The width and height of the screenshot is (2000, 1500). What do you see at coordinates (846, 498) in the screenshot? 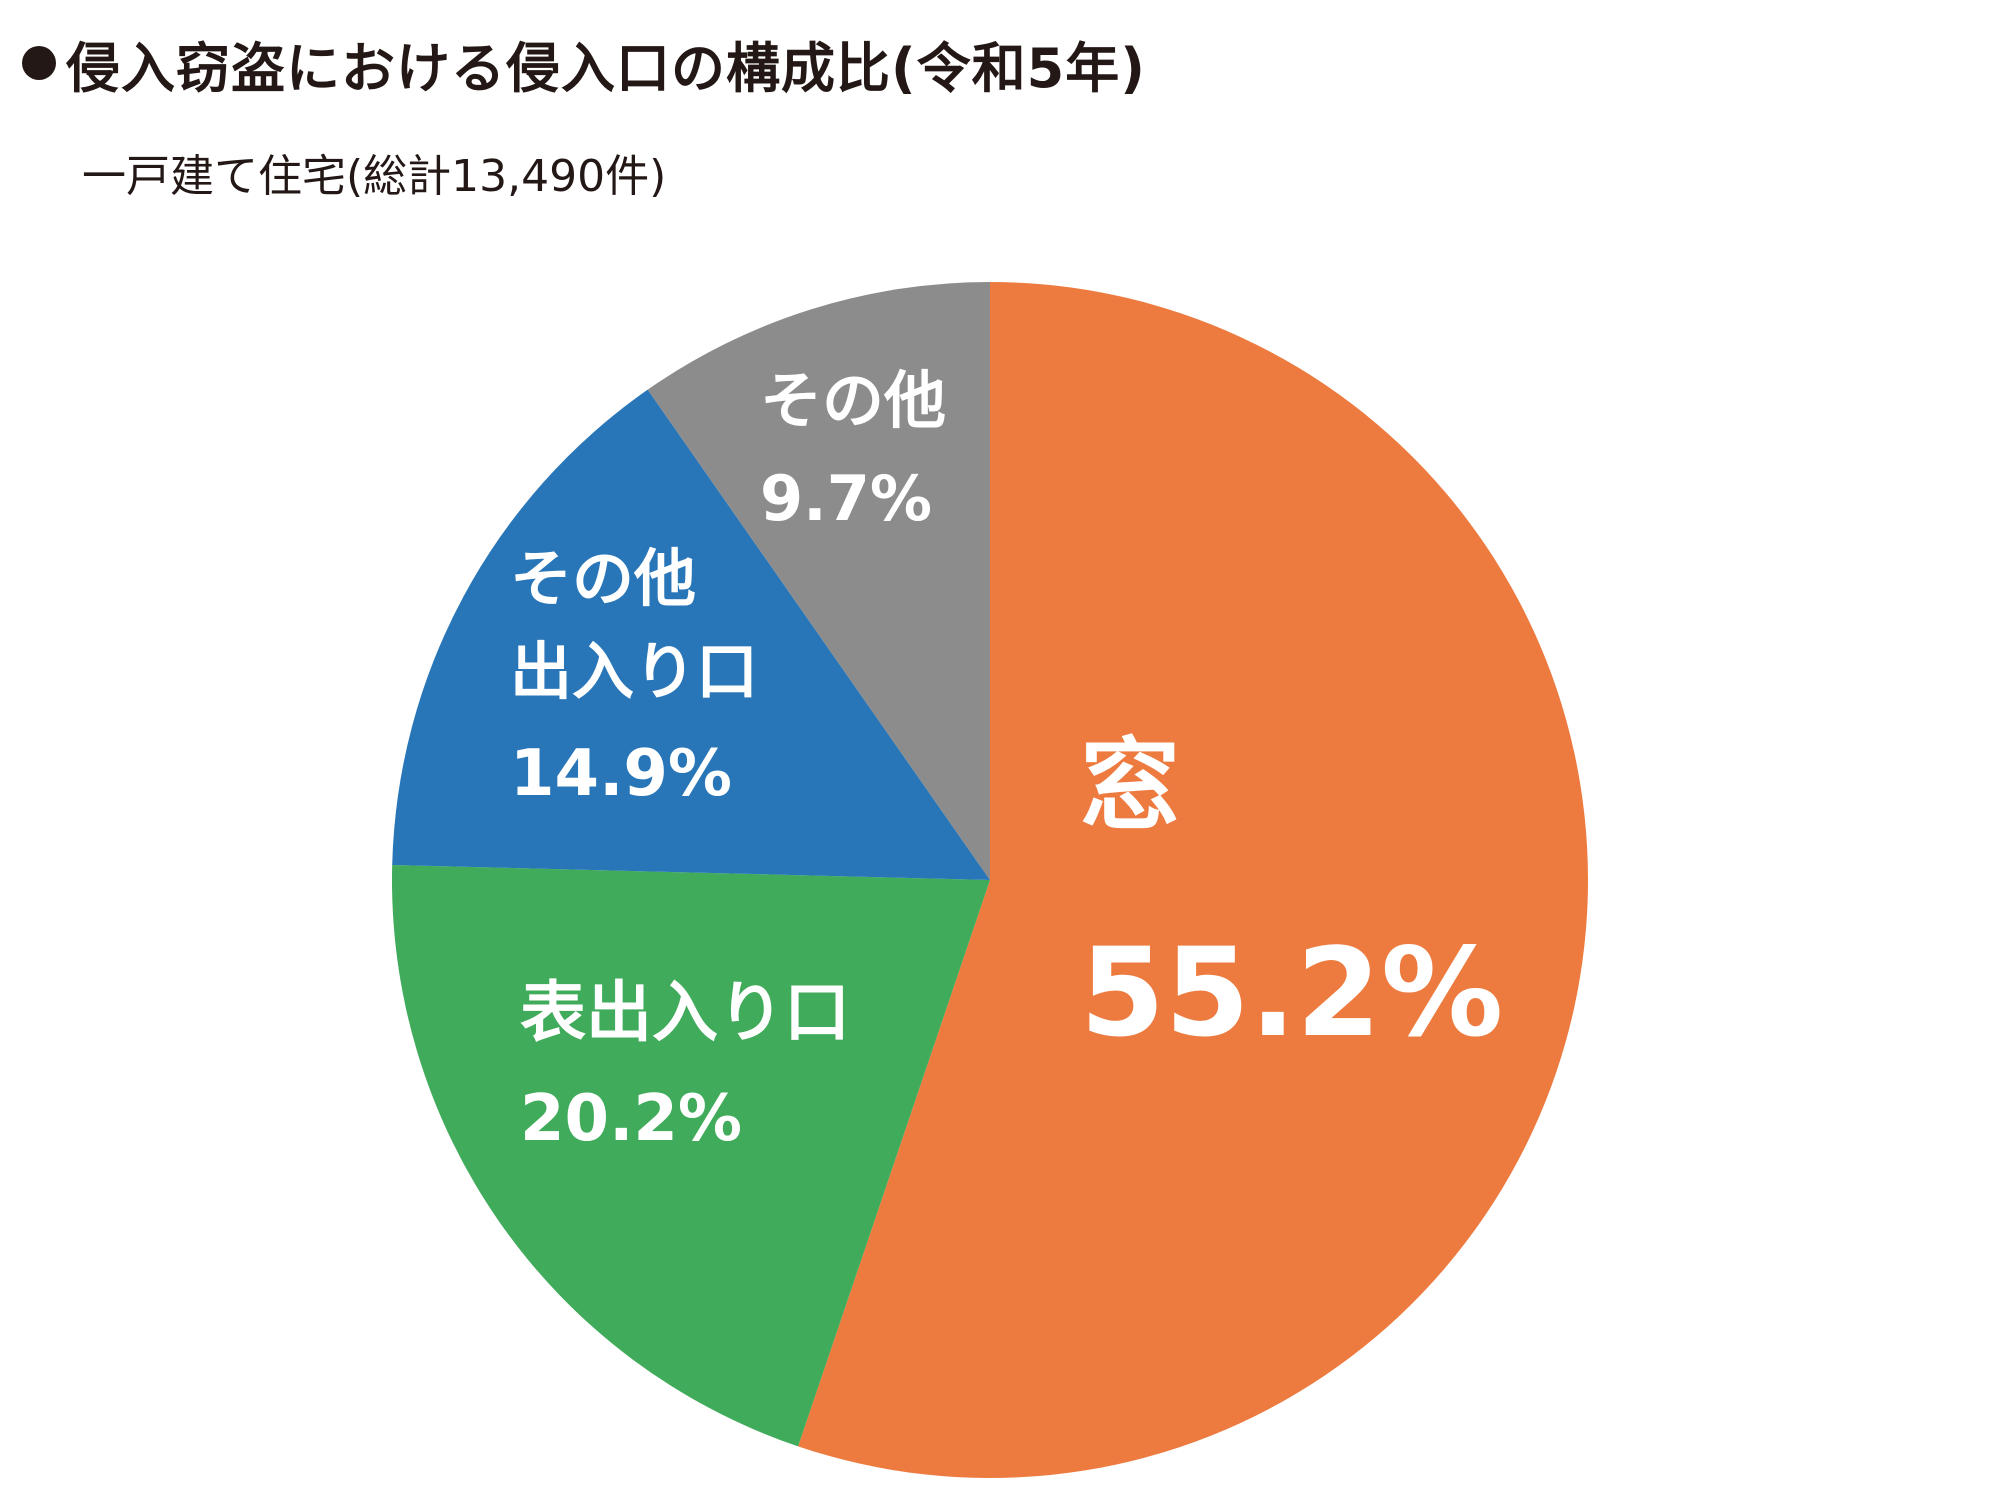
I see `slice-value-label: 9.7%` at bounding box center [846, 498].